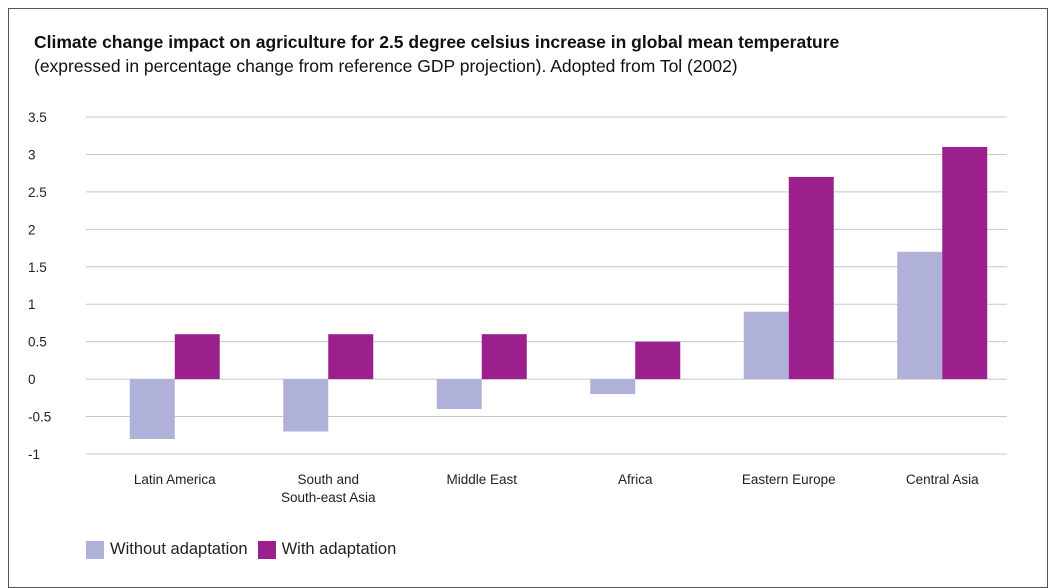 This screenshot has width=1052, height=588. Describe the element at coordinates (37, 117) in the screenshot. I see `y-tick-label: 3.5` at that location.